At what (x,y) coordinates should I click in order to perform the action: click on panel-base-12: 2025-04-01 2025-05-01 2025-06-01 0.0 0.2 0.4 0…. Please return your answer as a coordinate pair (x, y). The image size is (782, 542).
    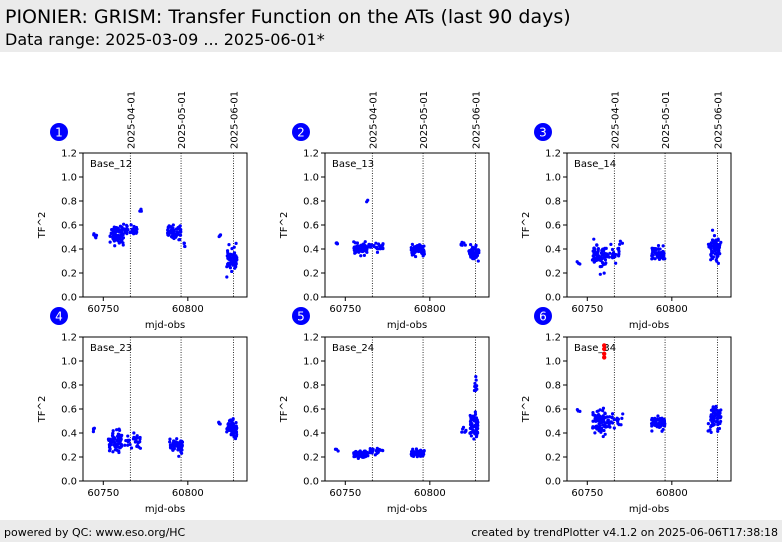
    Looking at the image, I should click on (142, 211).